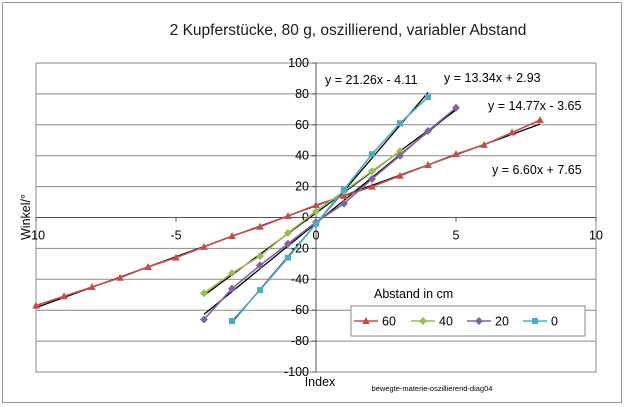  Describe the element at coordinates (300, 248) in the screenshot. I see `y-tick-label-6: -20` at that location.